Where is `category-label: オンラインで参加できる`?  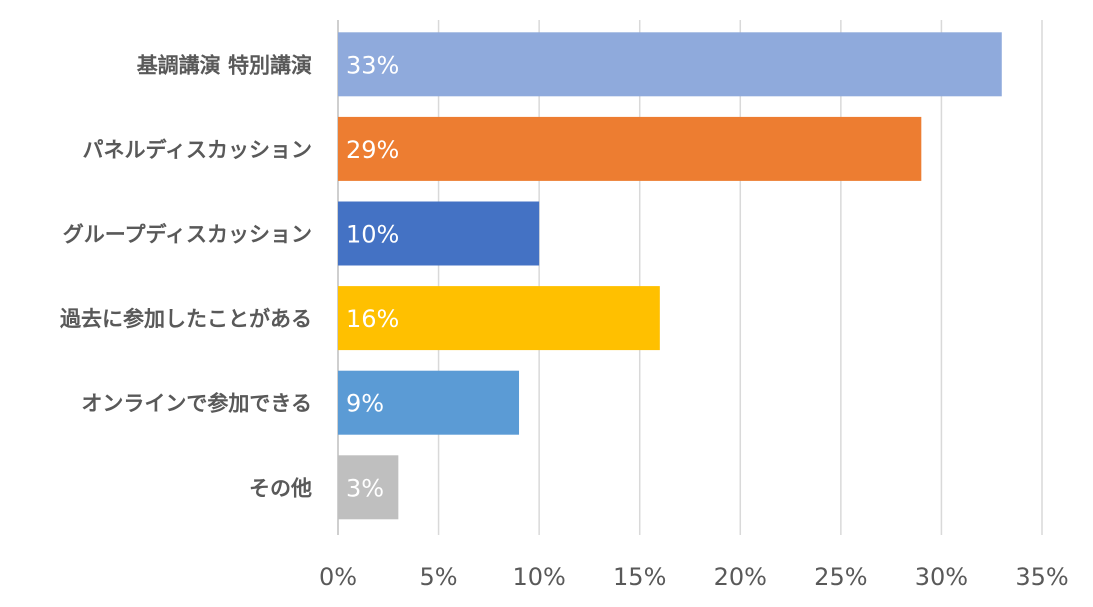 category-label: オンラインで参加できる is located at coordinates (196, 404).